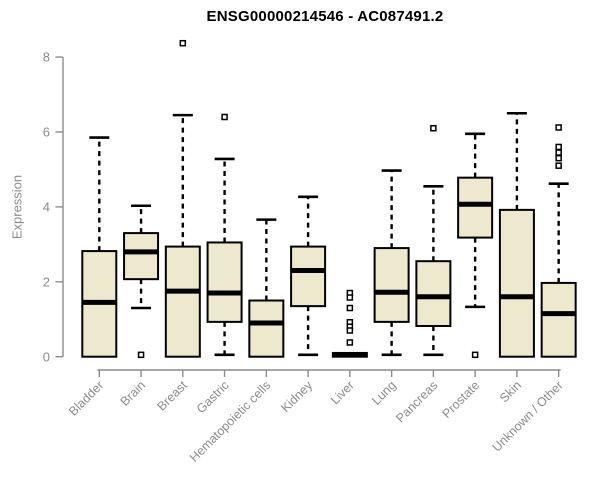 The width and height of the screenshot is (600, 500). I want to click on boxplot-lung, so click(391, 263).